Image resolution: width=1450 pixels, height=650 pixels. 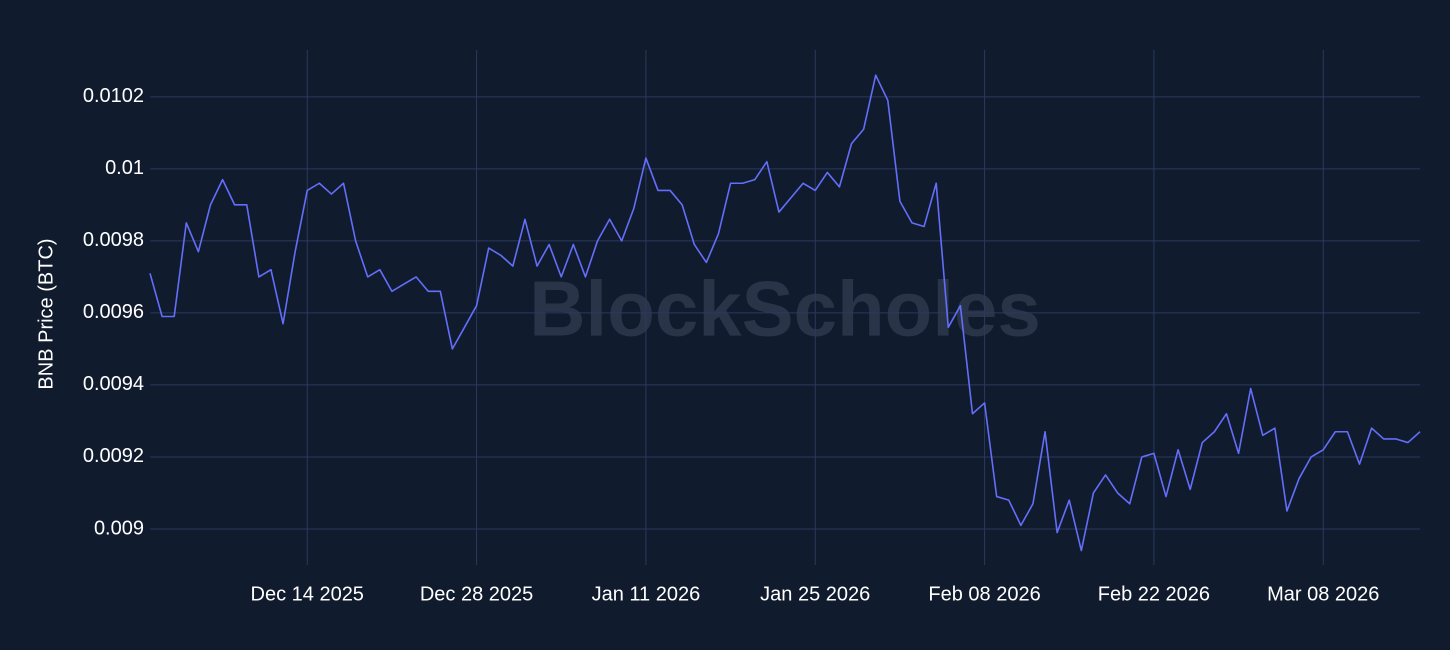 I want to click on y-tick-label: 0.01, so click(x=124, y=168).